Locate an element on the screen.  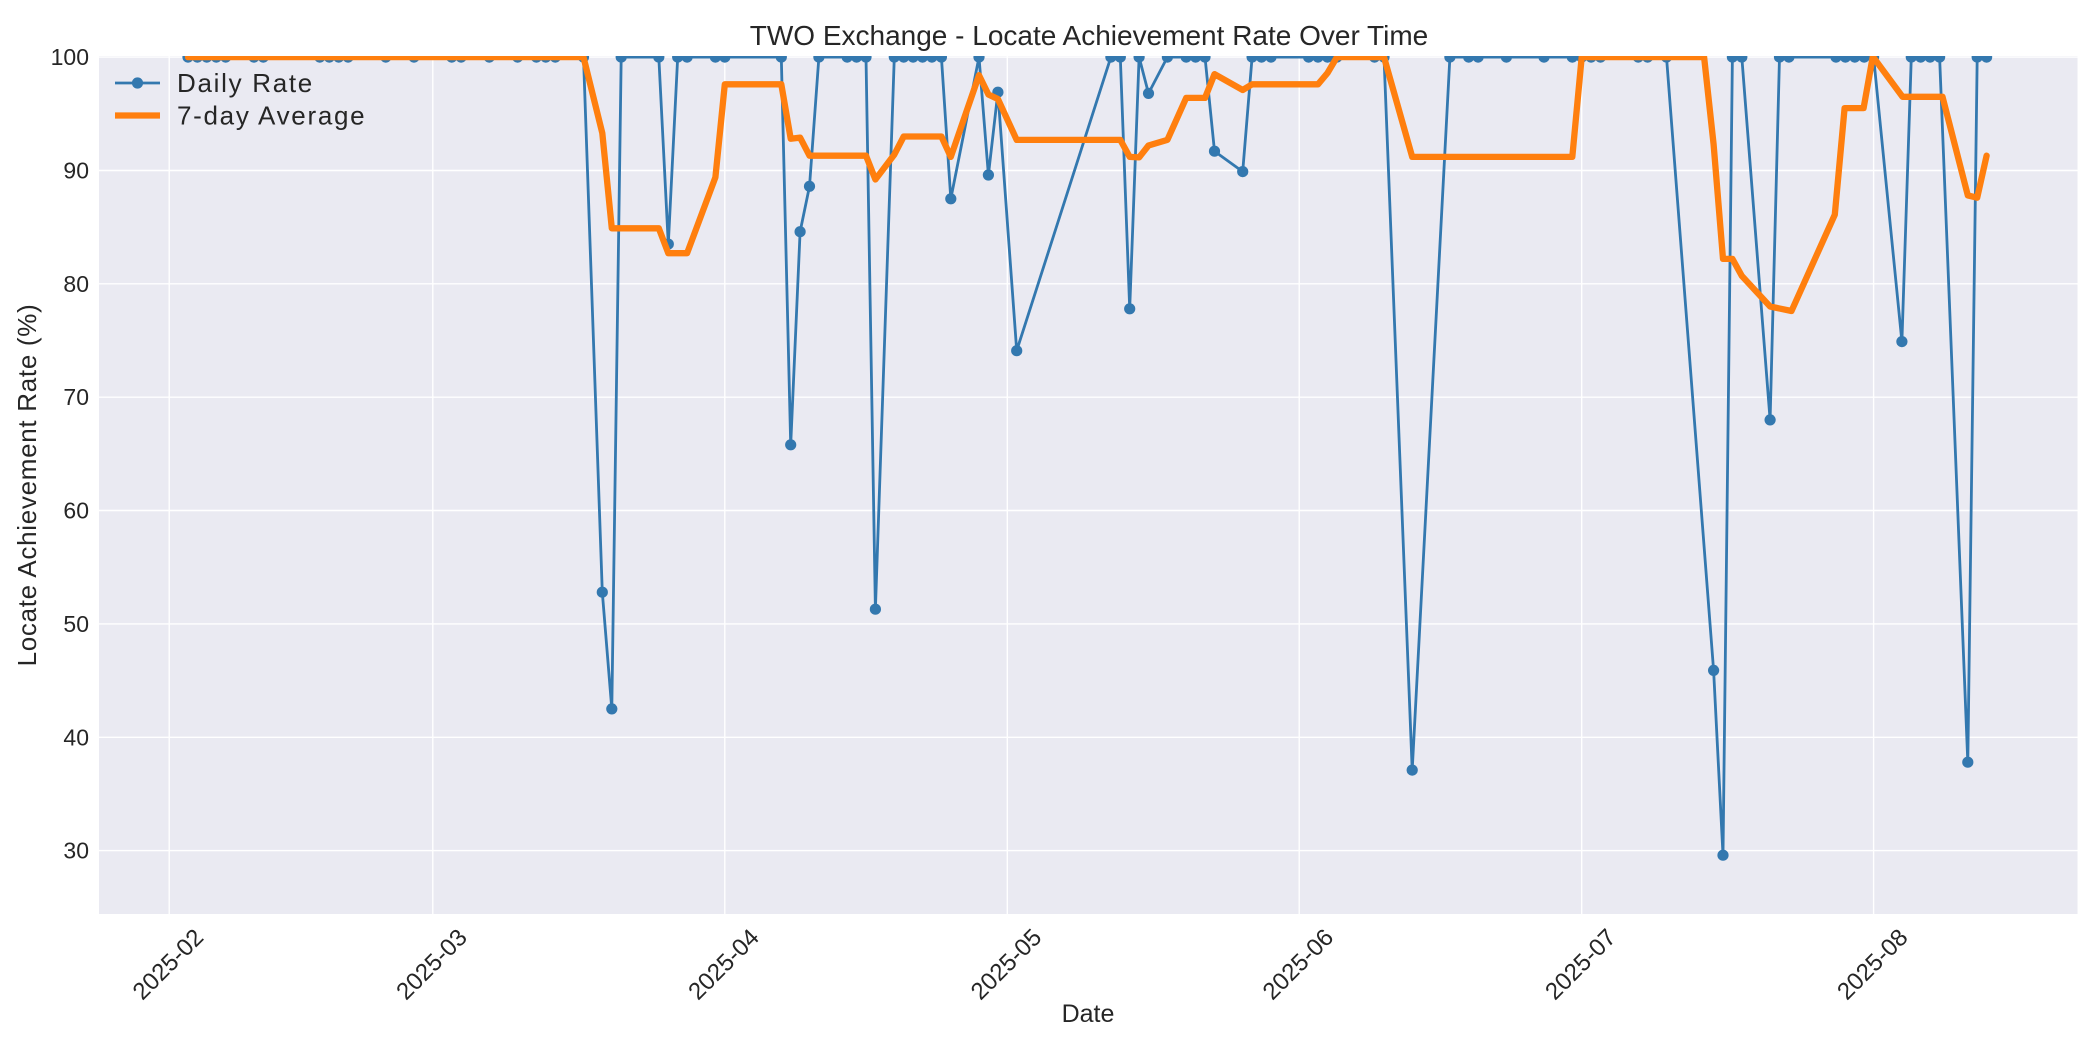
svg-text: 100 is located at coordinates (70, 57).